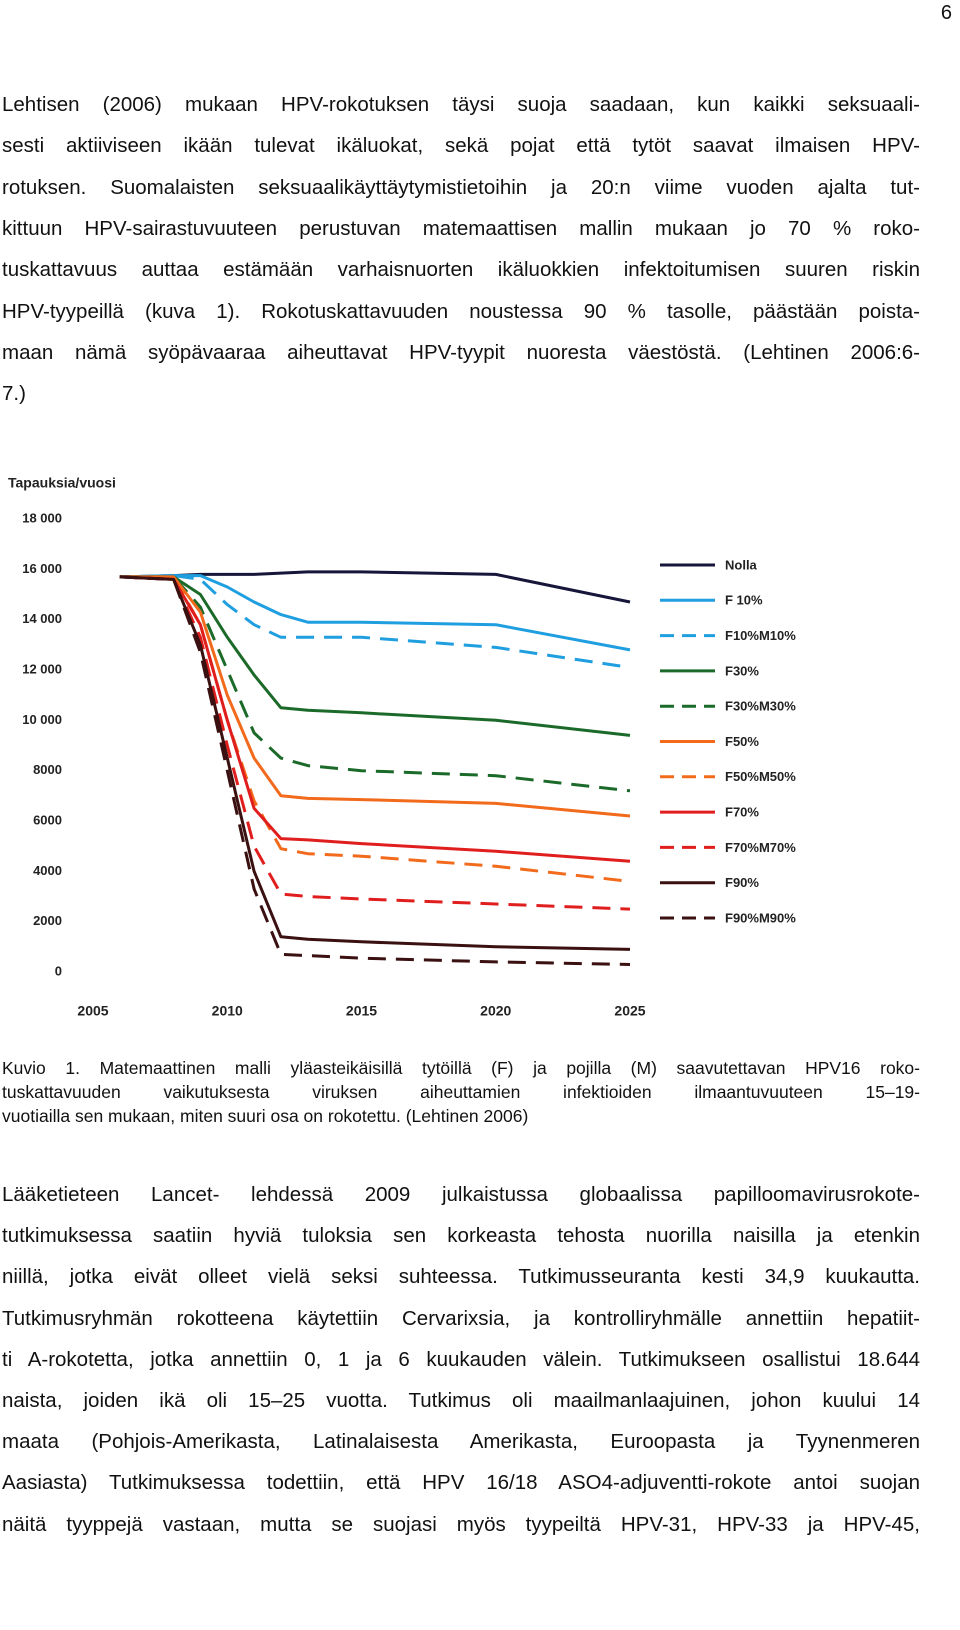  I want to click on text-line: 7.), so click(14, 394).